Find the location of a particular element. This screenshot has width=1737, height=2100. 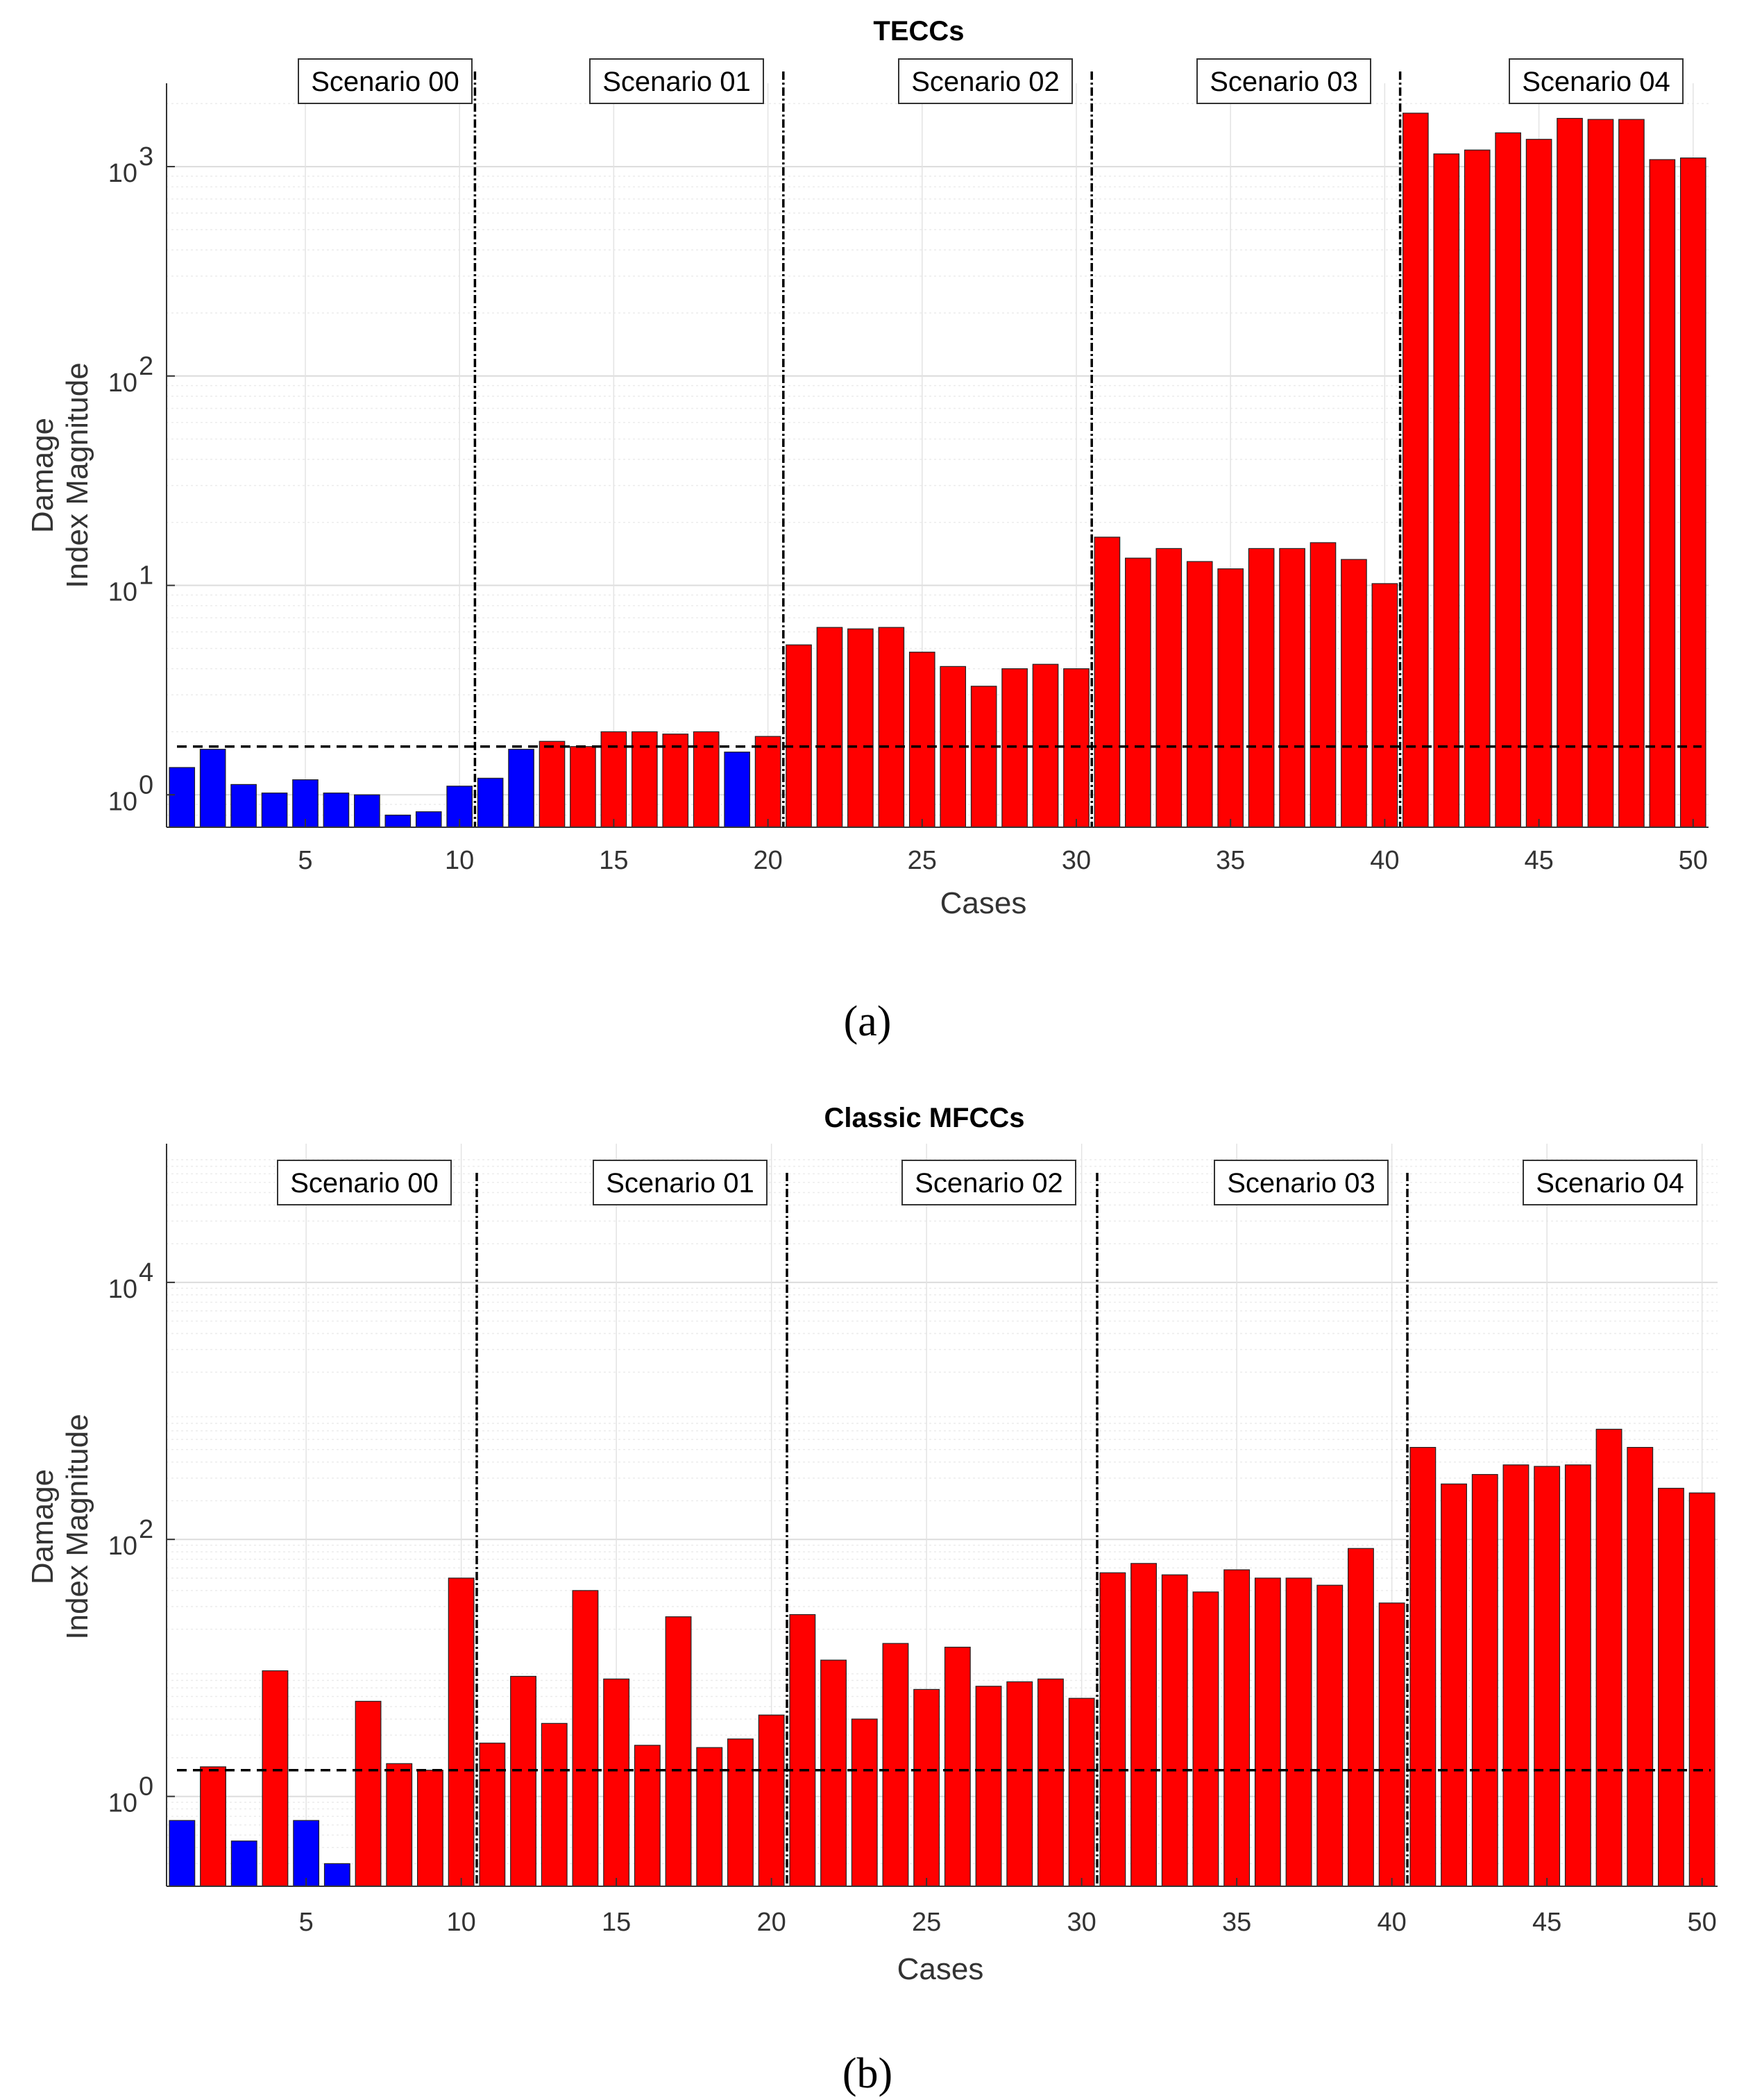

chart-b-y-label-line2: Index Magnitude is located at coordinates (77, 1527).